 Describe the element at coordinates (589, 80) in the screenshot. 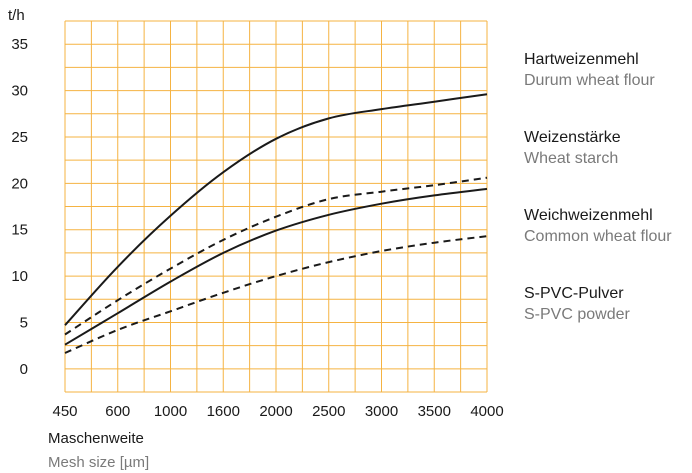

I see `legend-label-en: Durum wheat flour` at that location.